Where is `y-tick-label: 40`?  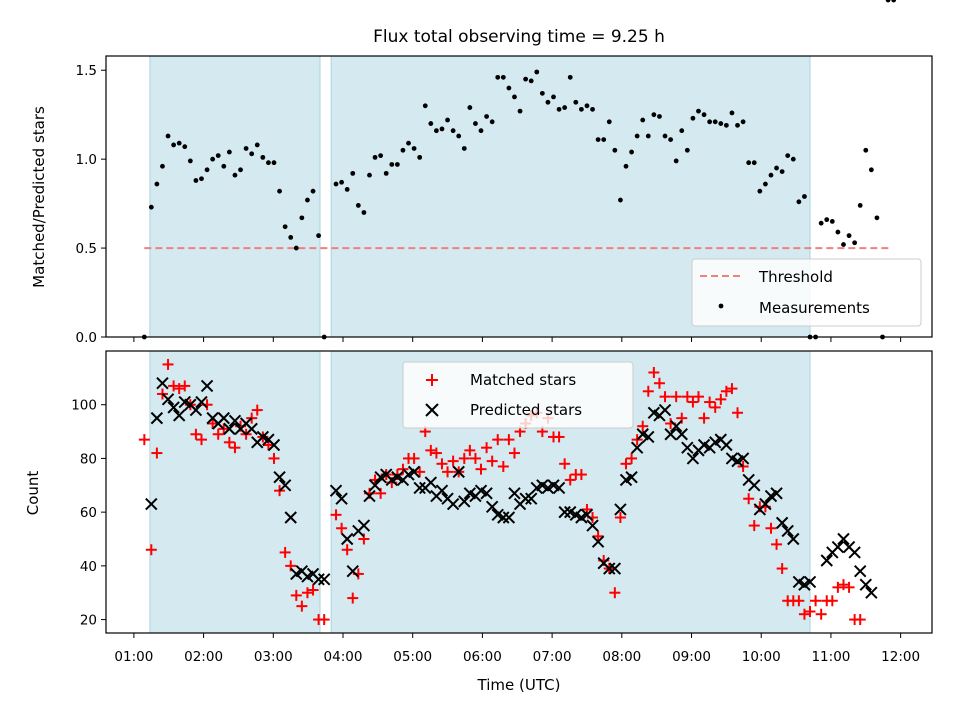 y-tick-label: 40 is located at coordinates (88, 567).